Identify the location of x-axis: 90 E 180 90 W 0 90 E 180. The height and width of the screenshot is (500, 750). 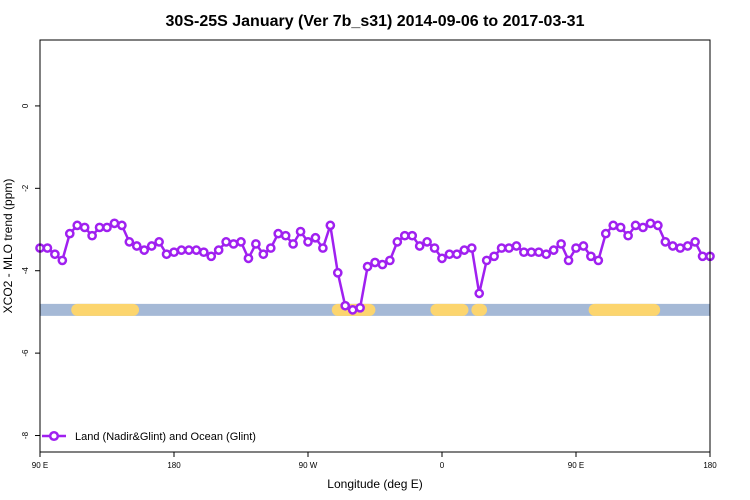
(374, 461).